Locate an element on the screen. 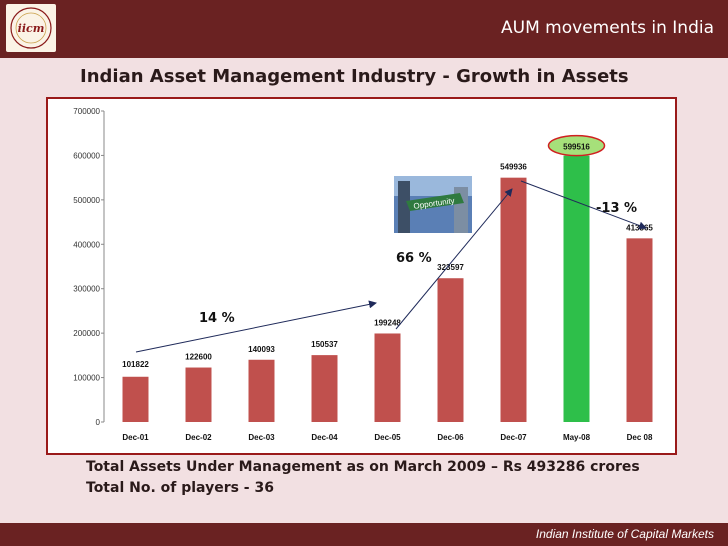  footer-bar: Indian Institute of Capital Markets is located at coordinates (364, 534).